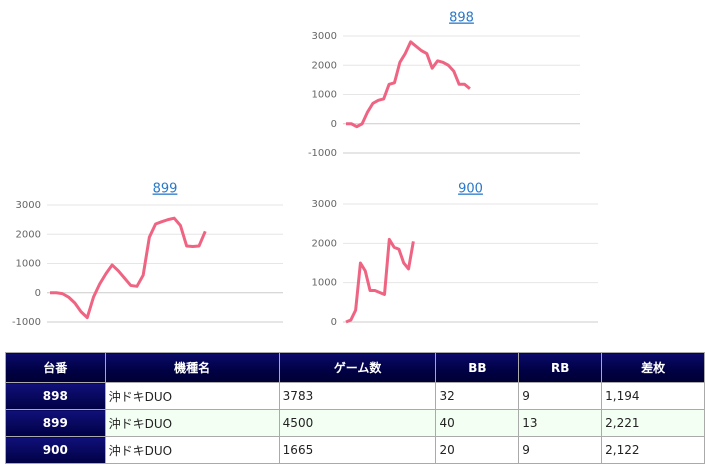  I want to click on chart-title: 899, so click(165, 189).